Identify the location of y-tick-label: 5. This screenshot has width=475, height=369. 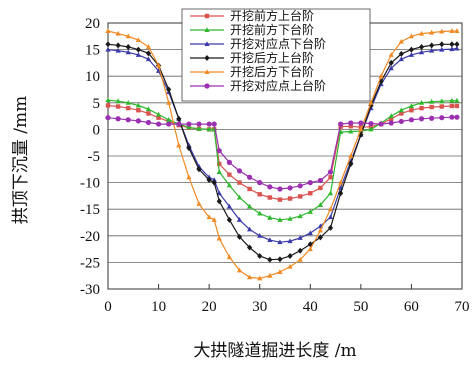
(97, 104).